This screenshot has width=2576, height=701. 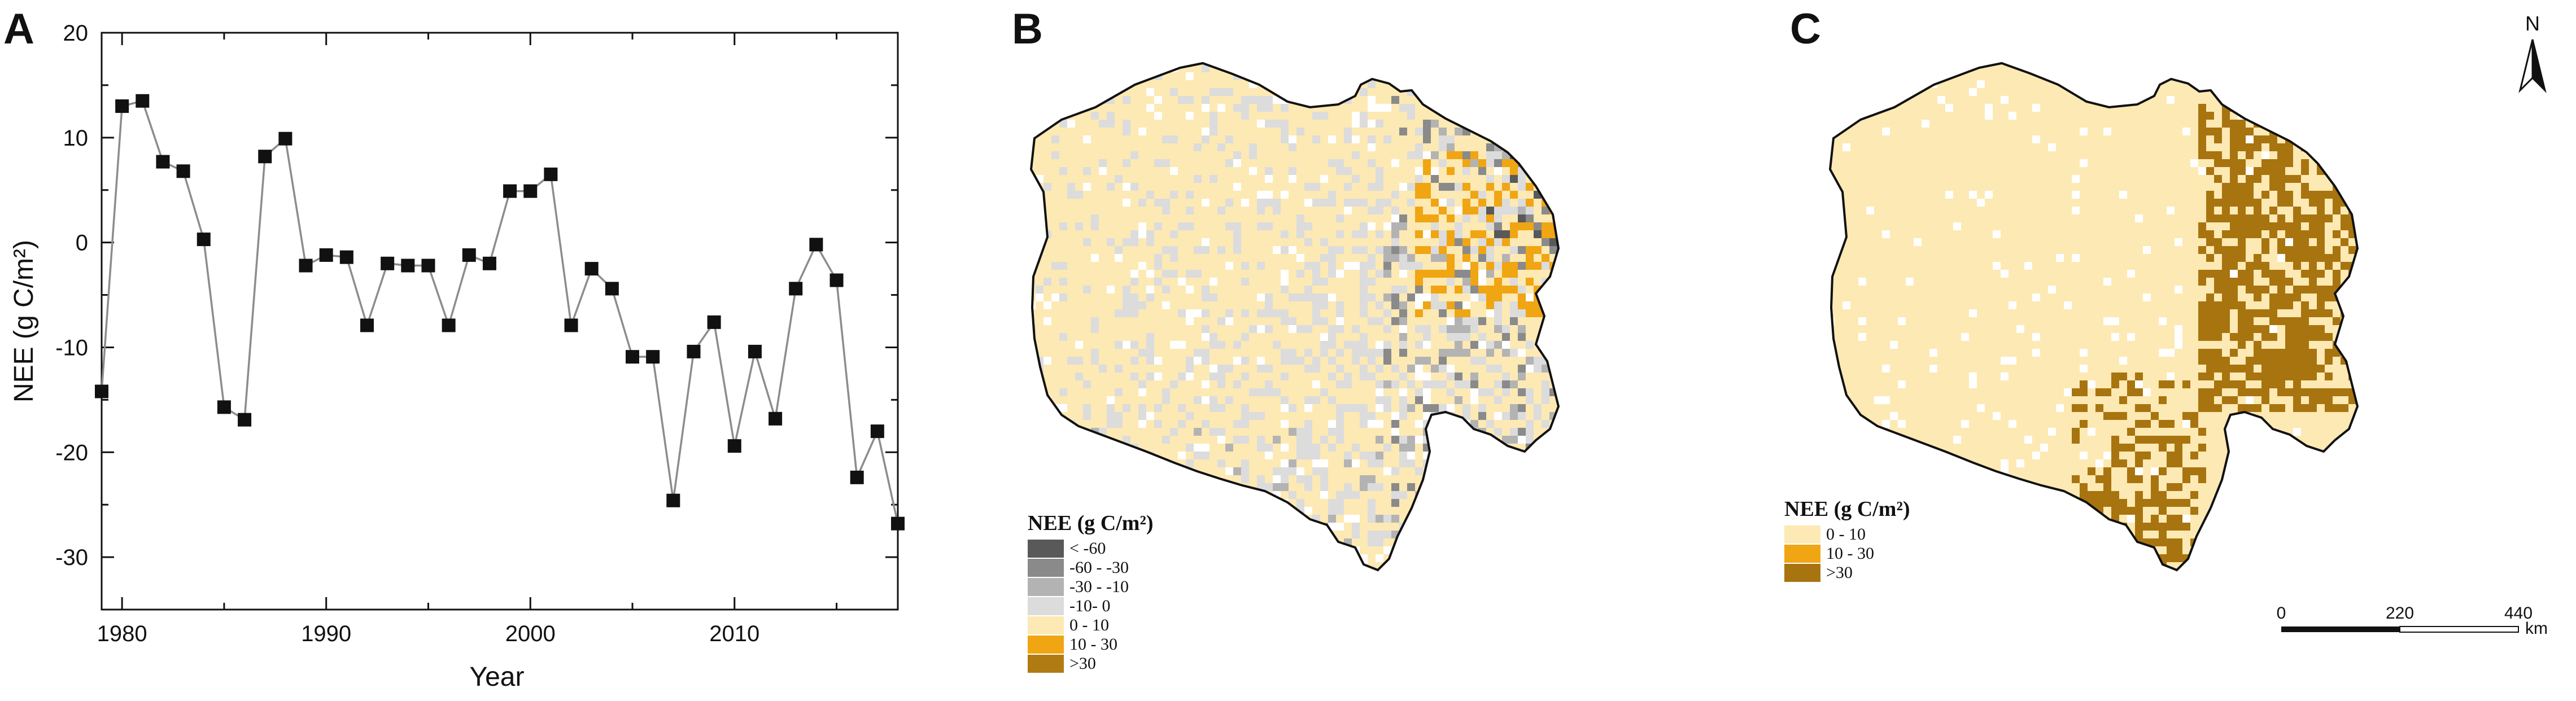 I want to click on y-tick-label: -30, so click(x=71, y=557).